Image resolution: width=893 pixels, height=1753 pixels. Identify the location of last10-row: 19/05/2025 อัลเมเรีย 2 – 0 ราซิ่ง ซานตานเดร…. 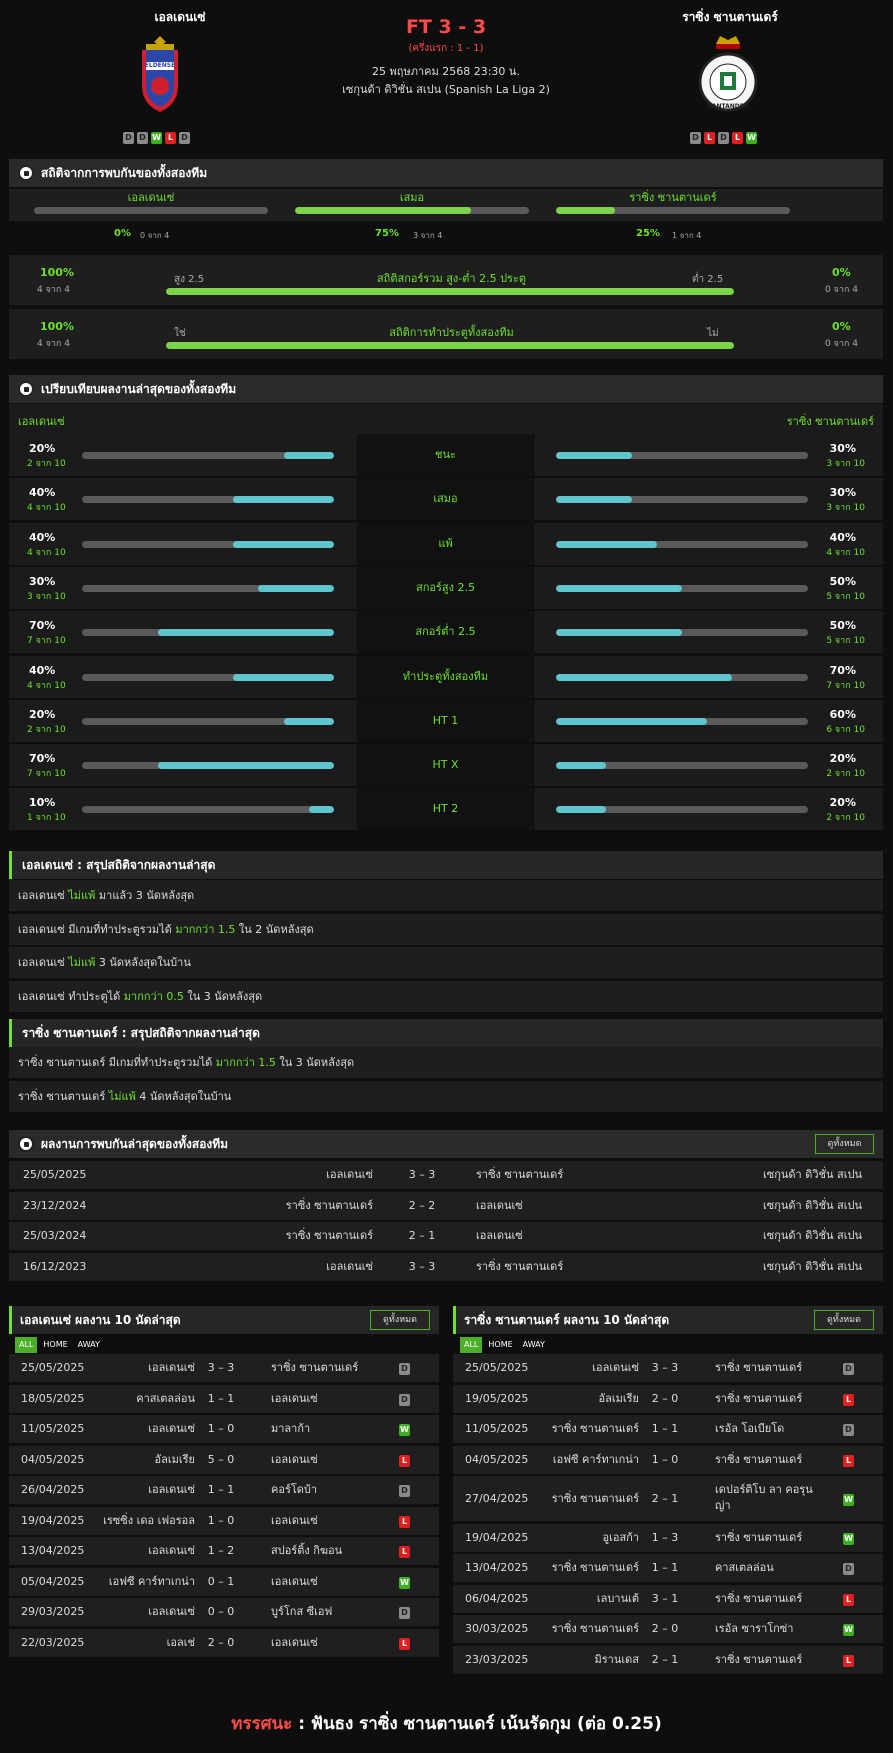
(668, 1398).